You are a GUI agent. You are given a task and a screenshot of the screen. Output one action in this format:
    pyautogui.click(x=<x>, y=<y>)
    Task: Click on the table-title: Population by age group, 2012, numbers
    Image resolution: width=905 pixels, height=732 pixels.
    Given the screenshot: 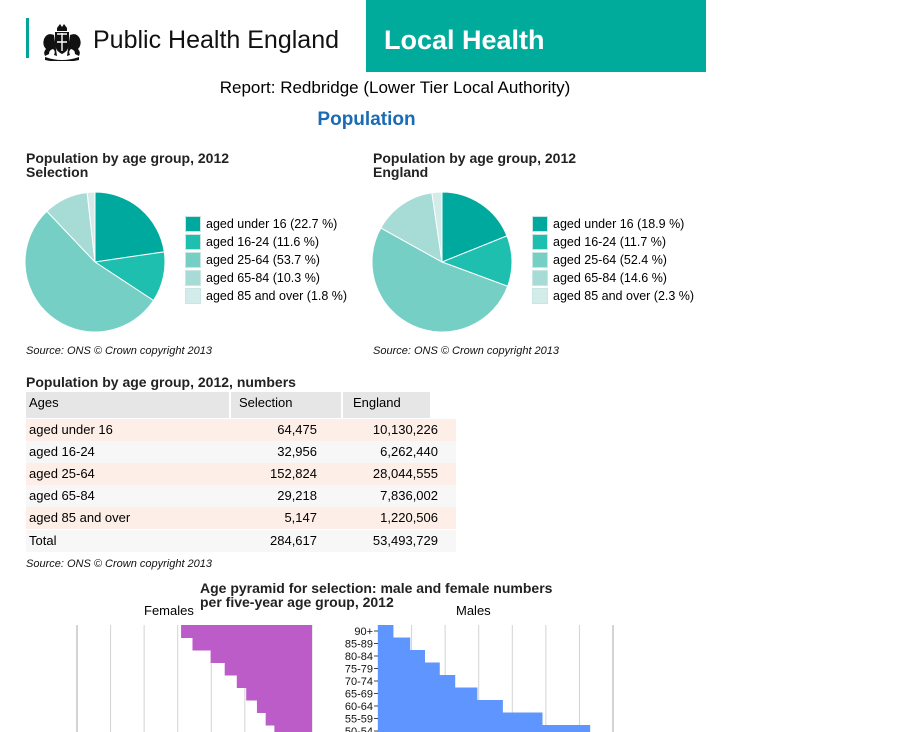 What is the action you would take?
    pyautogui.click(x=161, y=382)
    